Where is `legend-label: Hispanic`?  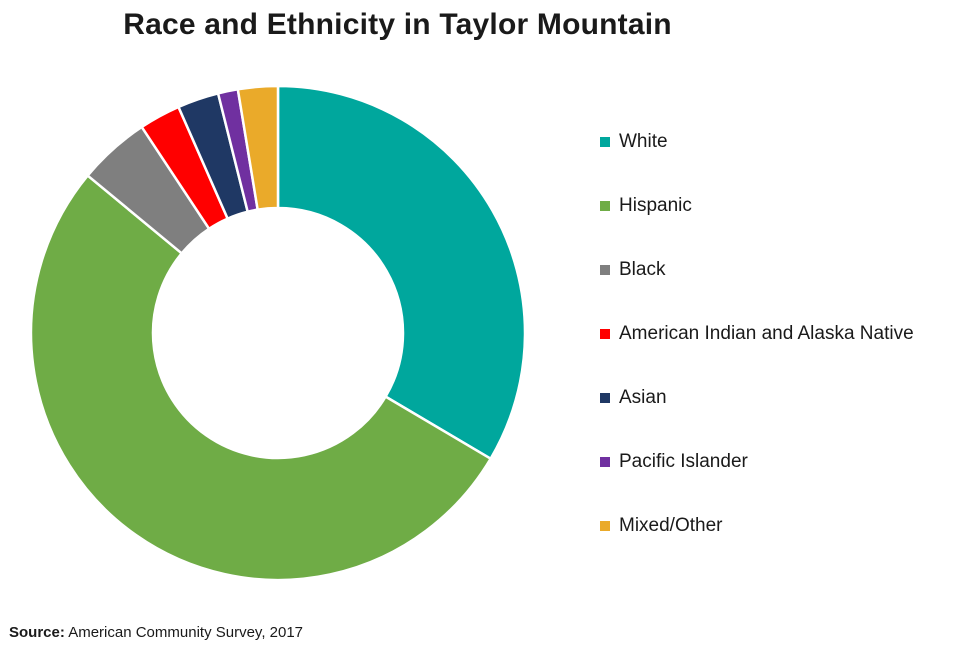
legend-label: Hispanic is located at coordinates (655, 205).